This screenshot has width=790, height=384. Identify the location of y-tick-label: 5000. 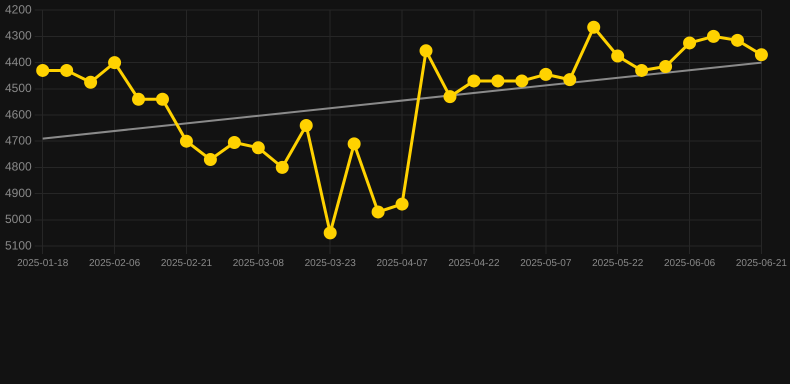
(18, 219).